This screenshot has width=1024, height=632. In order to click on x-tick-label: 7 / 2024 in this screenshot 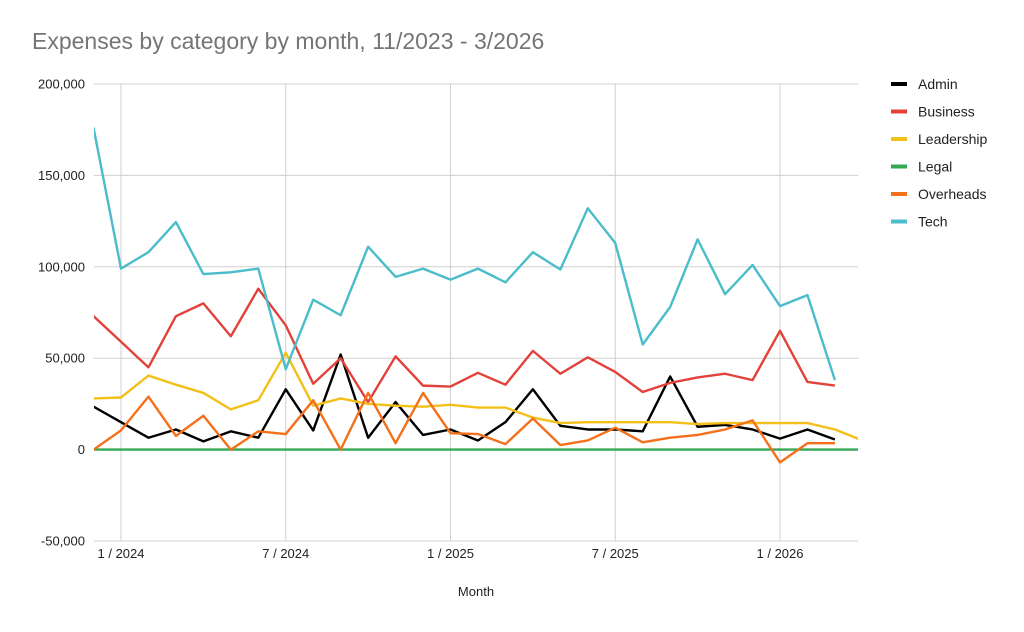, I will do `click(285, 553)`.